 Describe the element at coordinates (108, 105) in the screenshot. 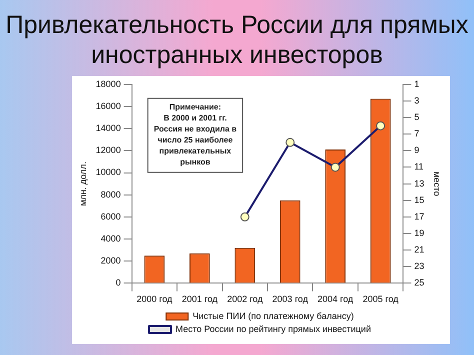

I see `y-tick-label: 16000` at that location.